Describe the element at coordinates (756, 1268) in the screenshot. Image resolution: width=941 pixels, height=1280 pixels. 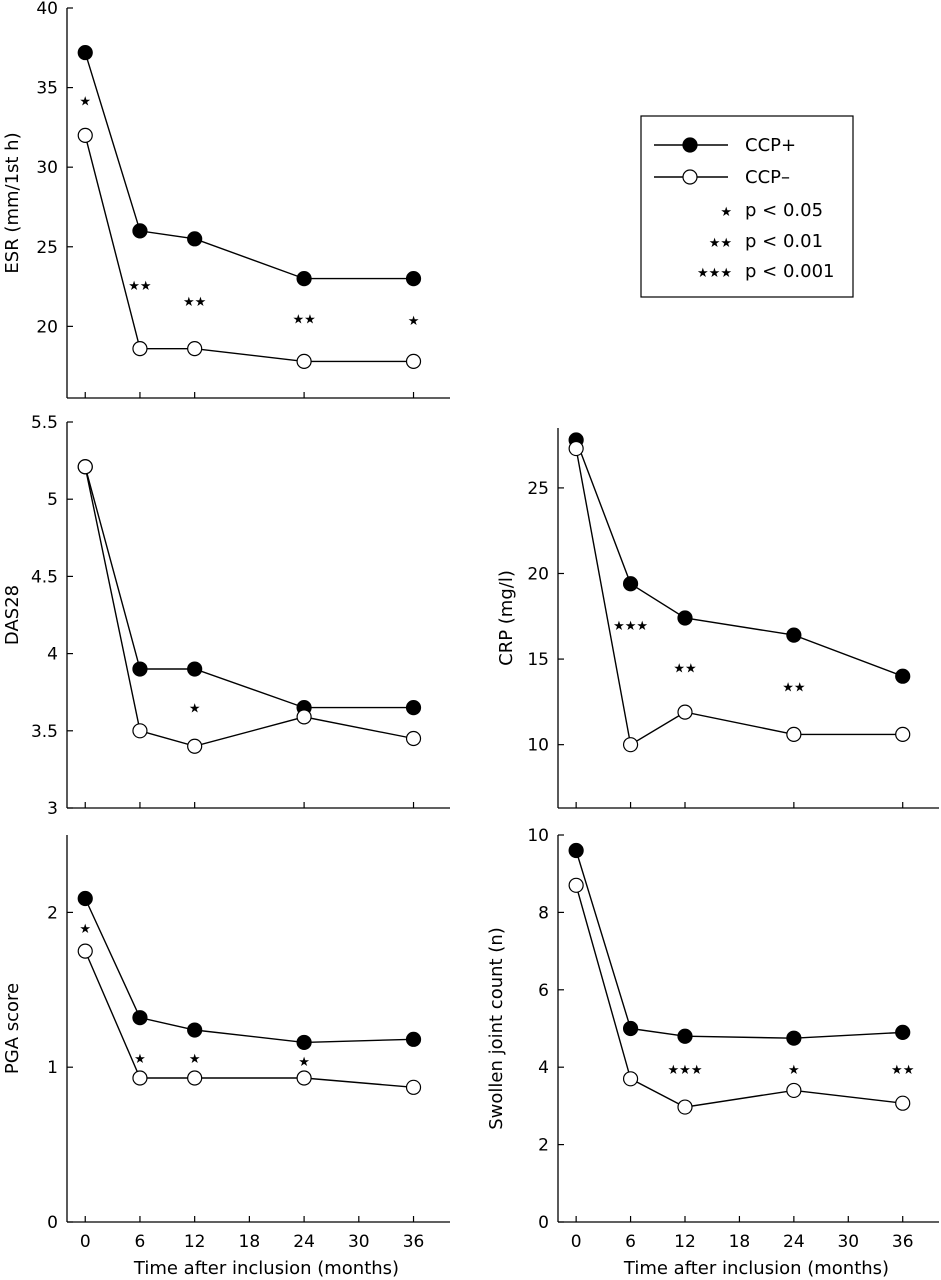
I see `sjc-x-axis-title: Time after inclusion (months)` at that location.